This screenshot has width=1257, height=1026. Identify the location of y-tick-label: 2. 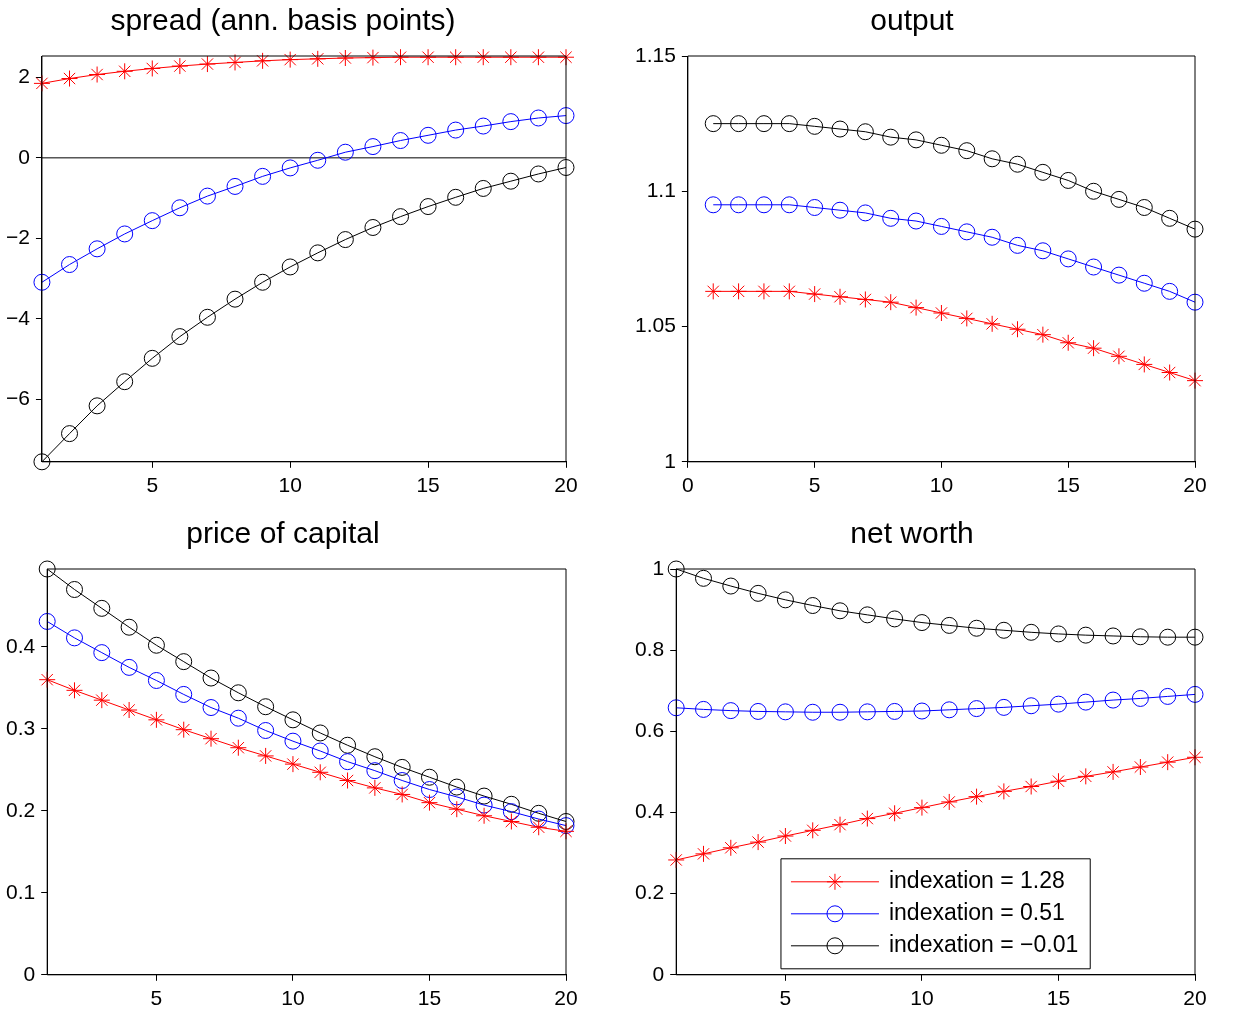
(24, 76).